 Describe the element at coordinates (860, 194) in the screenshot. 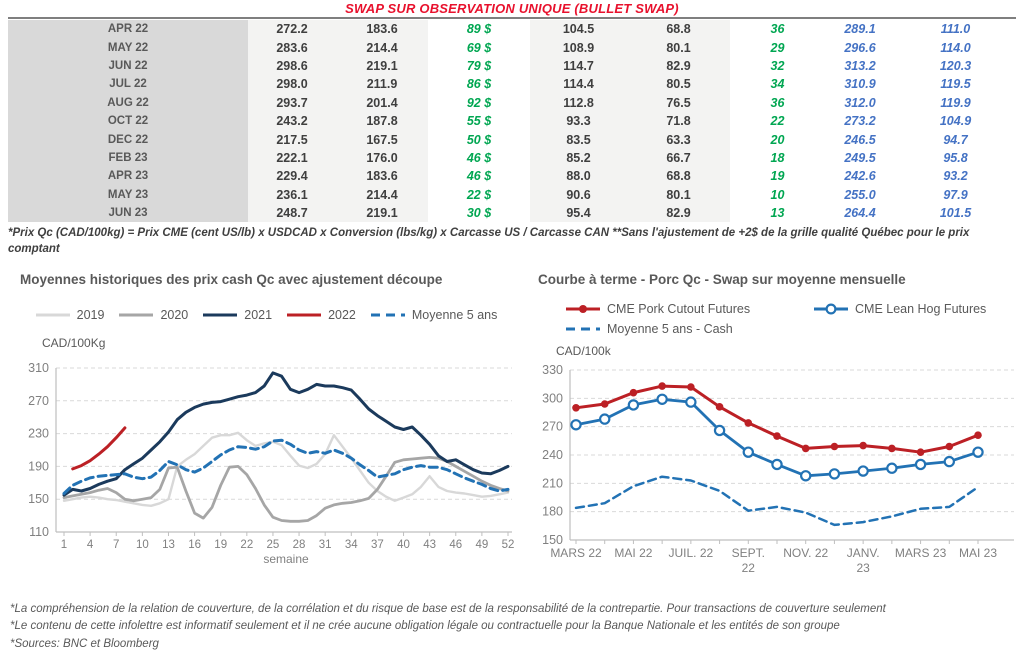

I see `cell-swap: 255.0` at that location.